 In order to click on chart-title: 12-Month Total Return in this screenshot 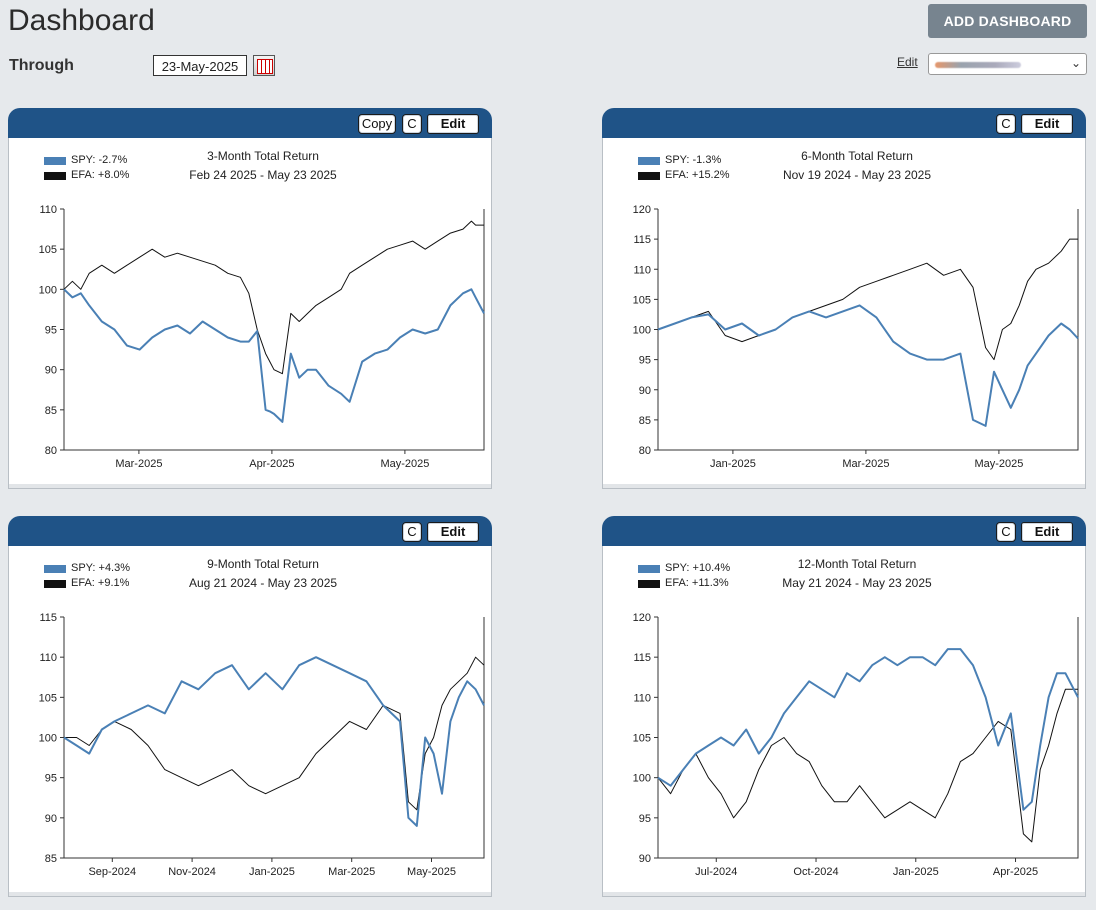, I will do `click(857, 564)`.